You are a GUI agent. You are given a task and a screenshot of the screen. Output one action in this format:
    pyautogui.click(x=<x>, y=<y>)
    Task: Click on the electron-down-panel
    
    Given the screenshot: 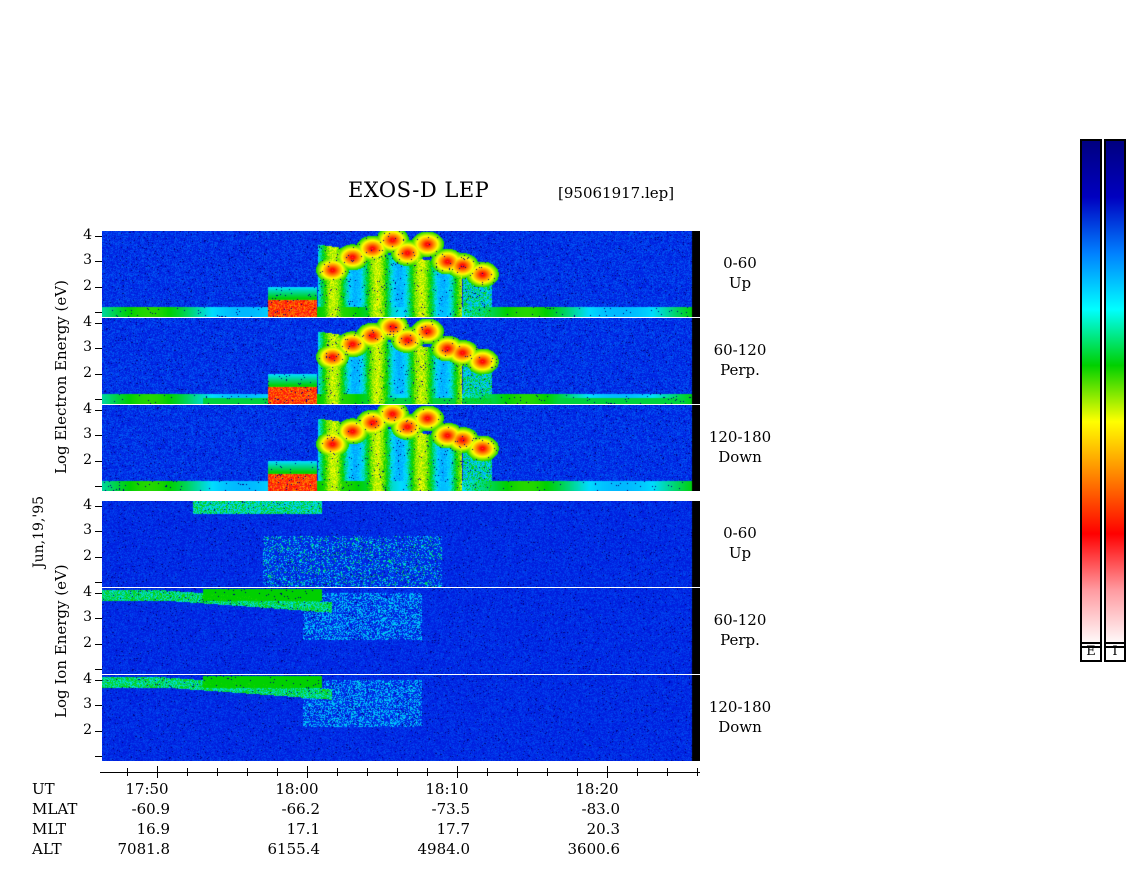 What is the action you would take?
    pyautogui.click(x=401, y=448)
    